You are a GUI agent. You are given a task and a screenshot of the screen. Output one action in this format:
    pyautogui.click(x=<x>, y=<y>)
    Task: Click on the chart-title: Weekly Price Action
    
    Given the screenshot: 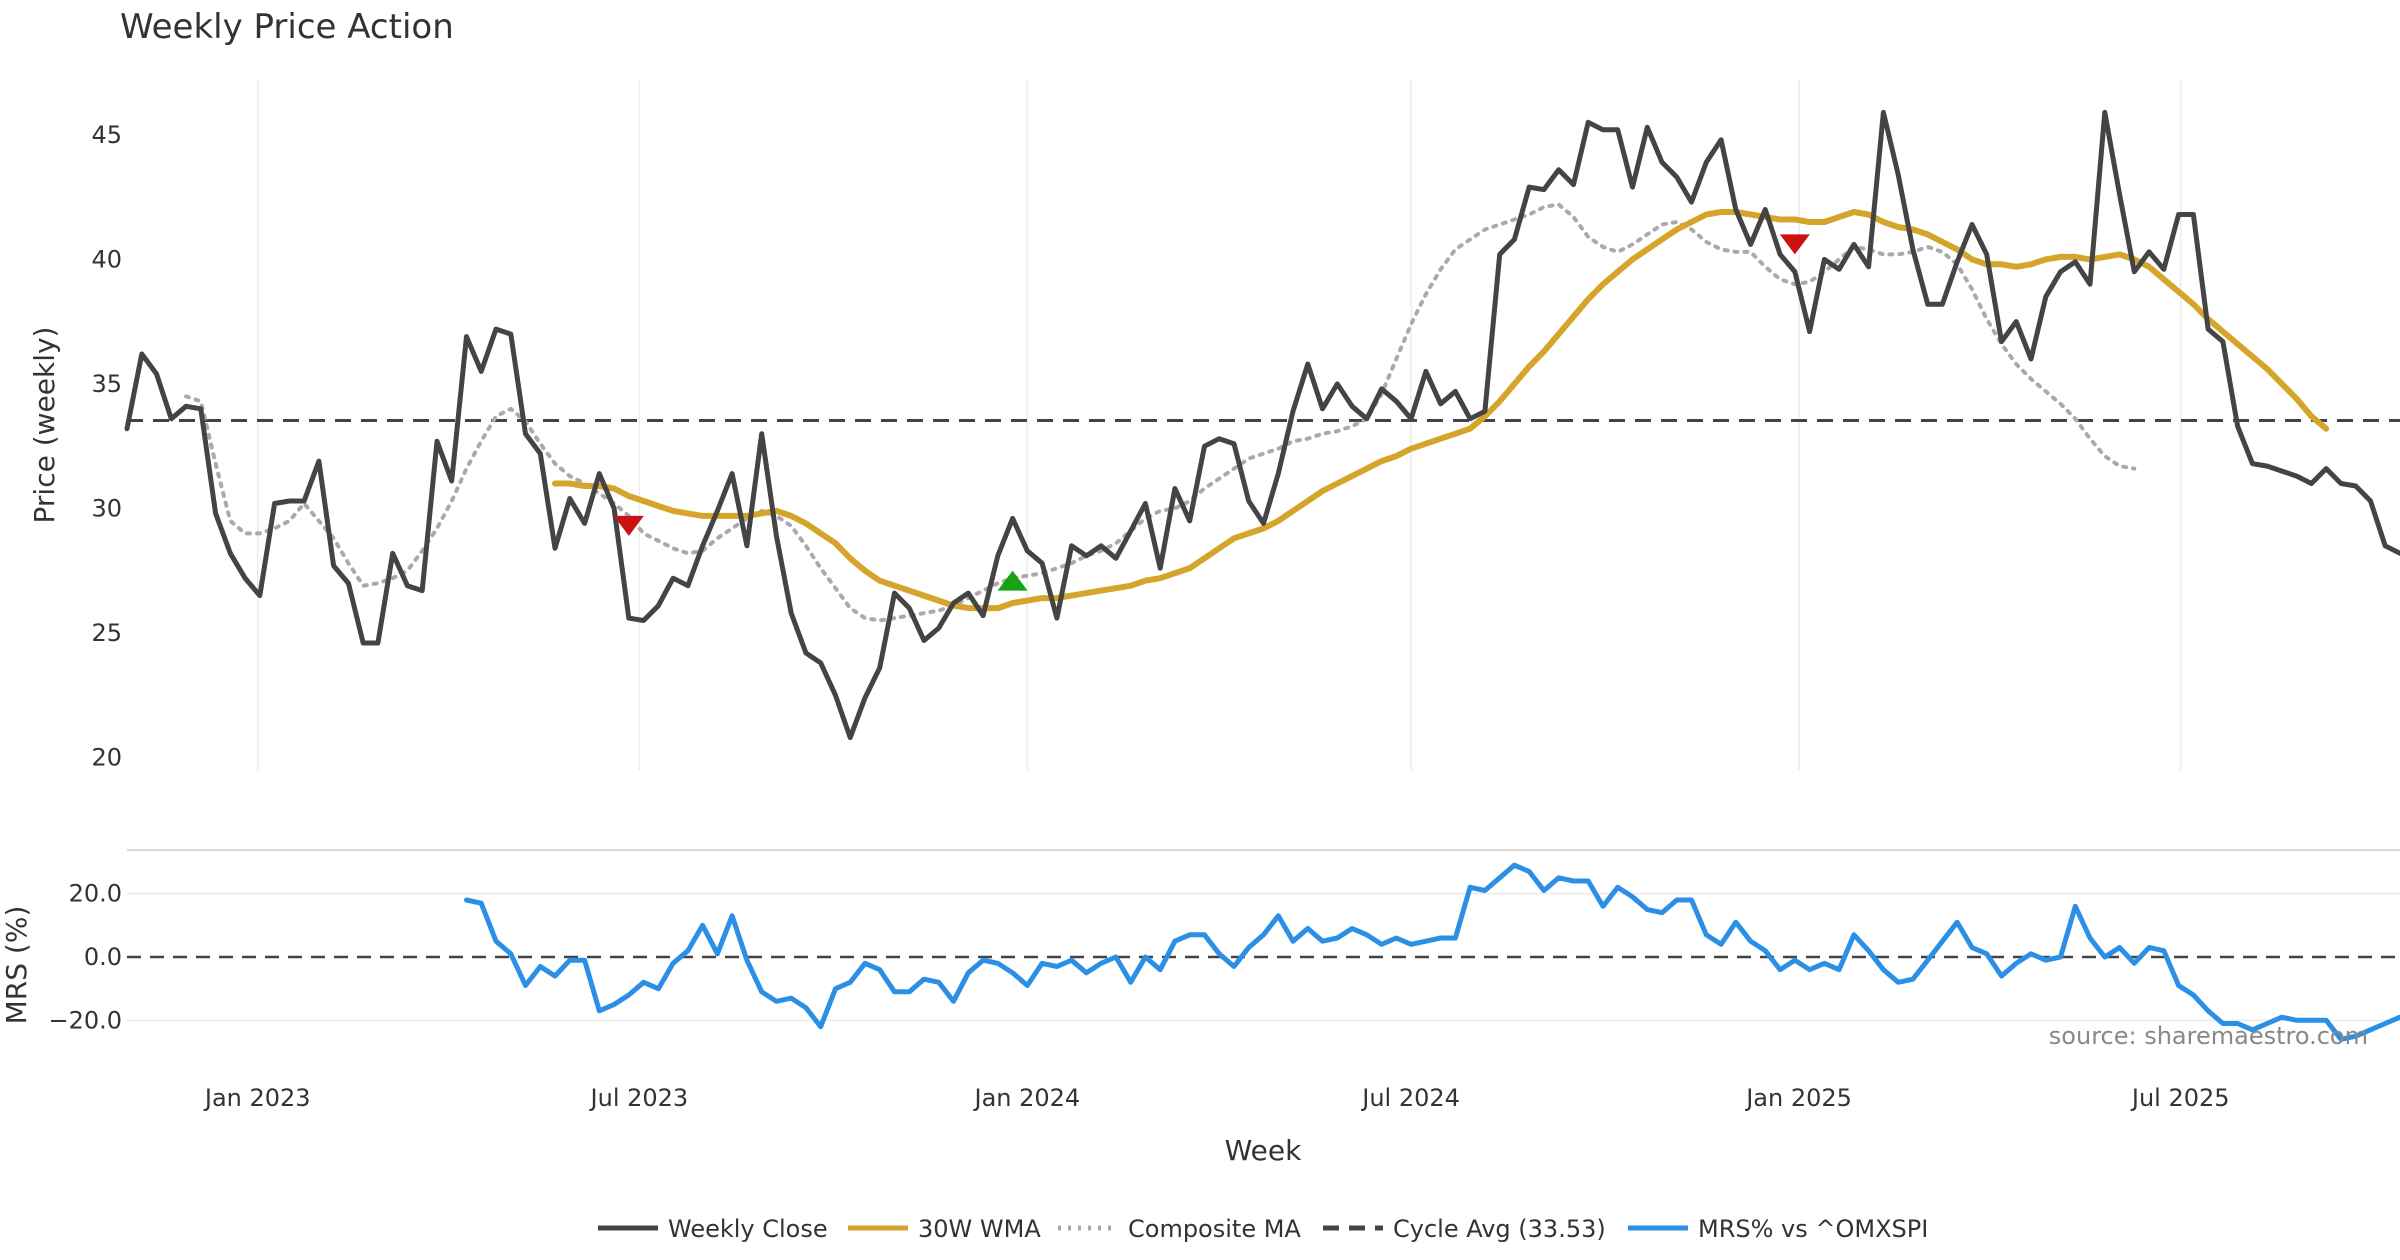 What is the action you would take?
    pyautogui.click(x=287, y=27)
    